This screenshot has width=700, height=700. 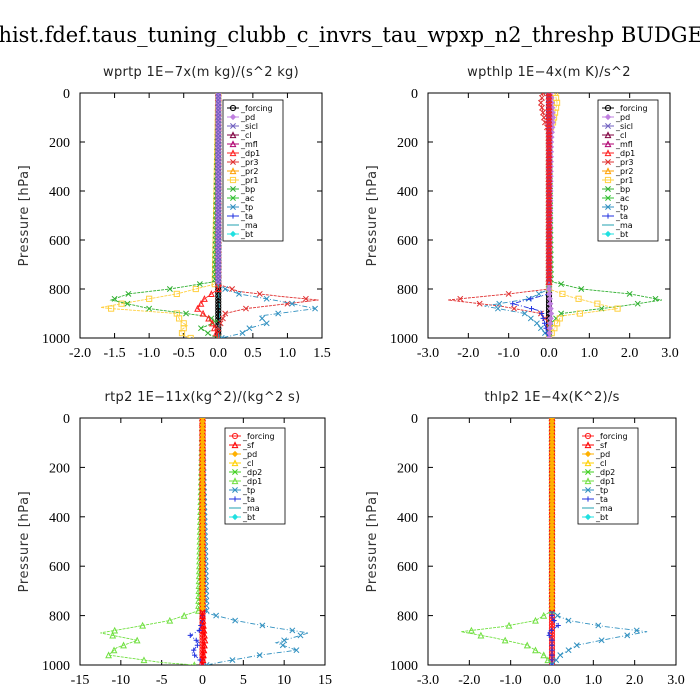 What do you see at coordinates (621, 234) in the screenshot?
I see `legend-label: _bt` at bounding box center [621, 234].